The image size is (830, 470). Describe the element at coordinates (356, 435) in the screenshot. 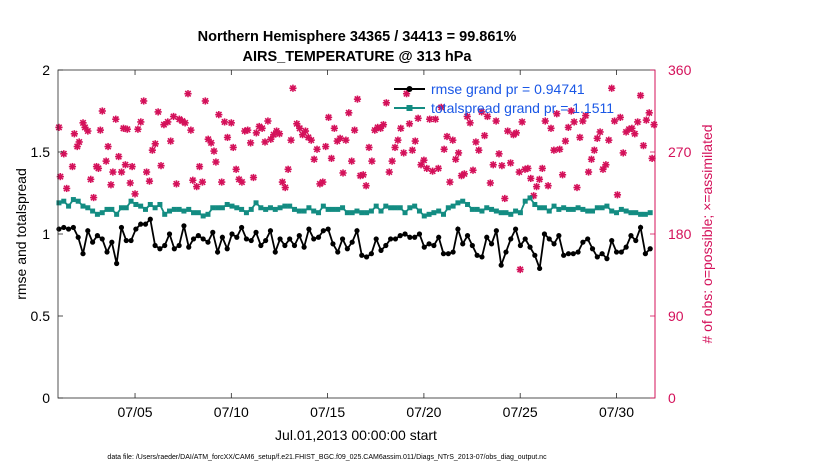

I see `x-axis-label: Jul.01,2013 00:00:00 start` at that location.